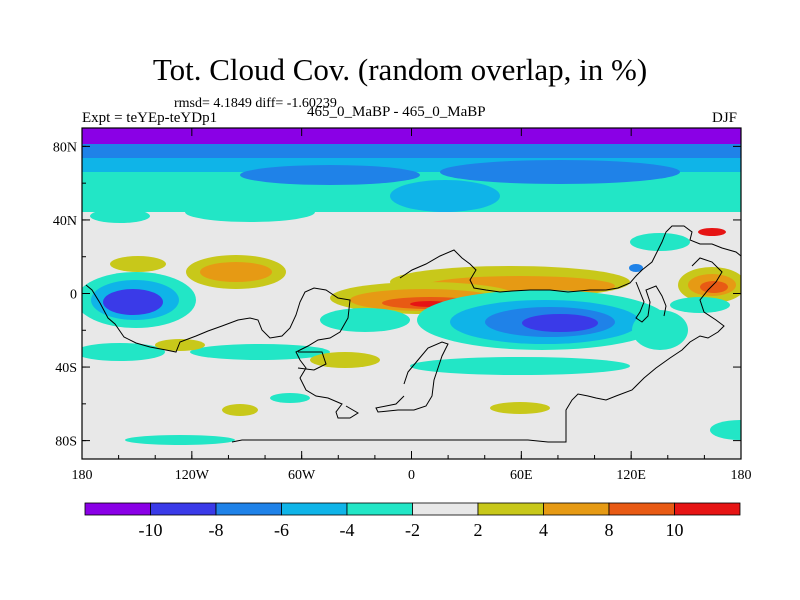 This screenshot has width=800, height=600. Describe the element at coordinates (675, 530) in the screenshot. I see `colorbar-label: 10` at that location.